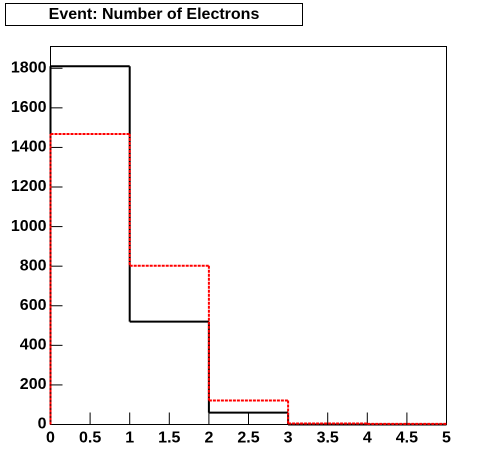 The image size is (496, 472). Describe the element at coordinates (288, 438) in the screenshot. I see `x-tick-label: 3` at that location.